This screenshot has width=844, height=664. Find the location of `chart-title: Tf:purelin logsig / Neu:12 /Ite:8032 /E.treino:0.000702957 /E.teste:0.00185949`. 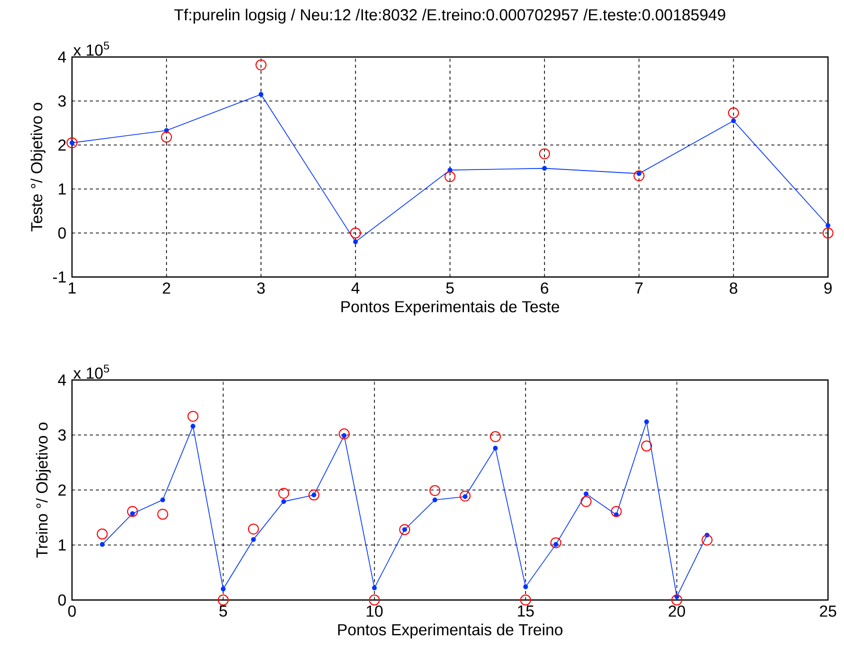

chart-title: Tf:purelin logsig / Neu:12 /Ite:8032 /E.treino:0.000702957 /E.teste:0.00185949 is located at coordinates (450, 16).